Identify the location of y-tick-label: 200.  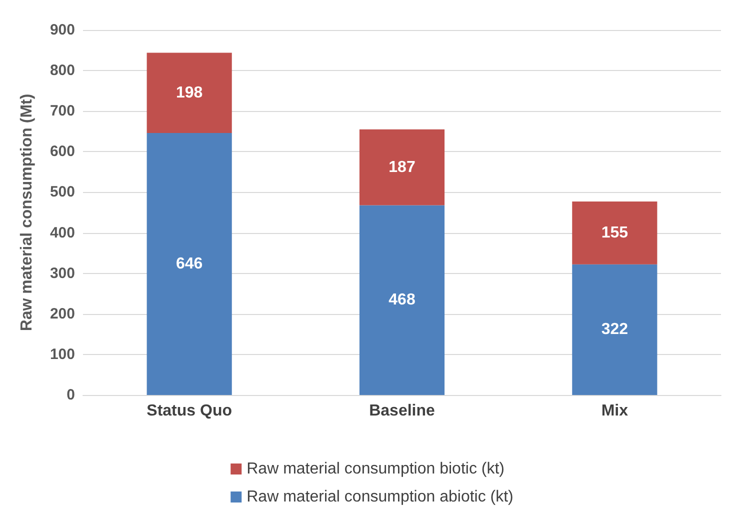
(62, 313).